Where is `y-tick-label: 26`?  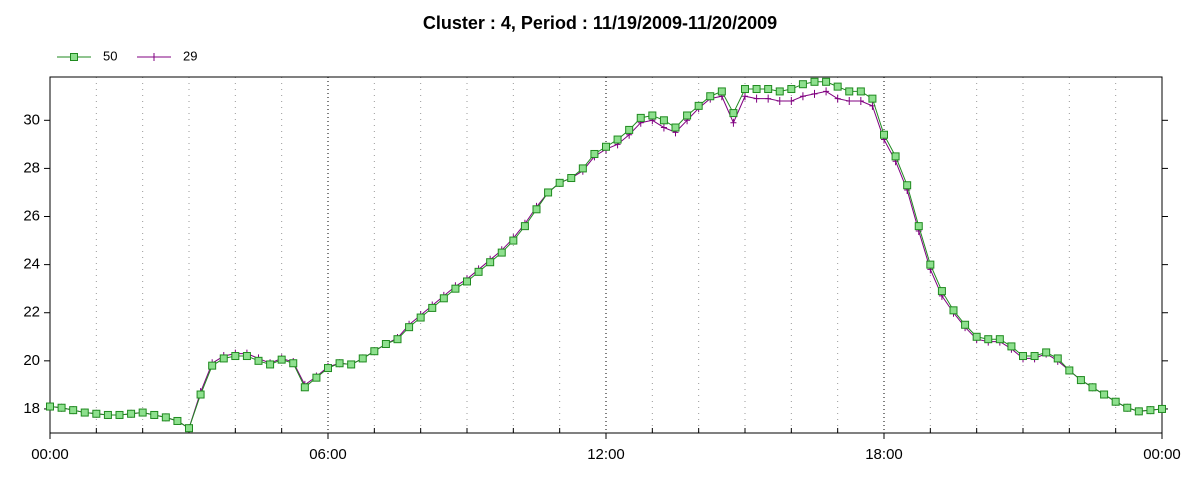 y-tick-label: 26 is located at coordinates (31, 215).